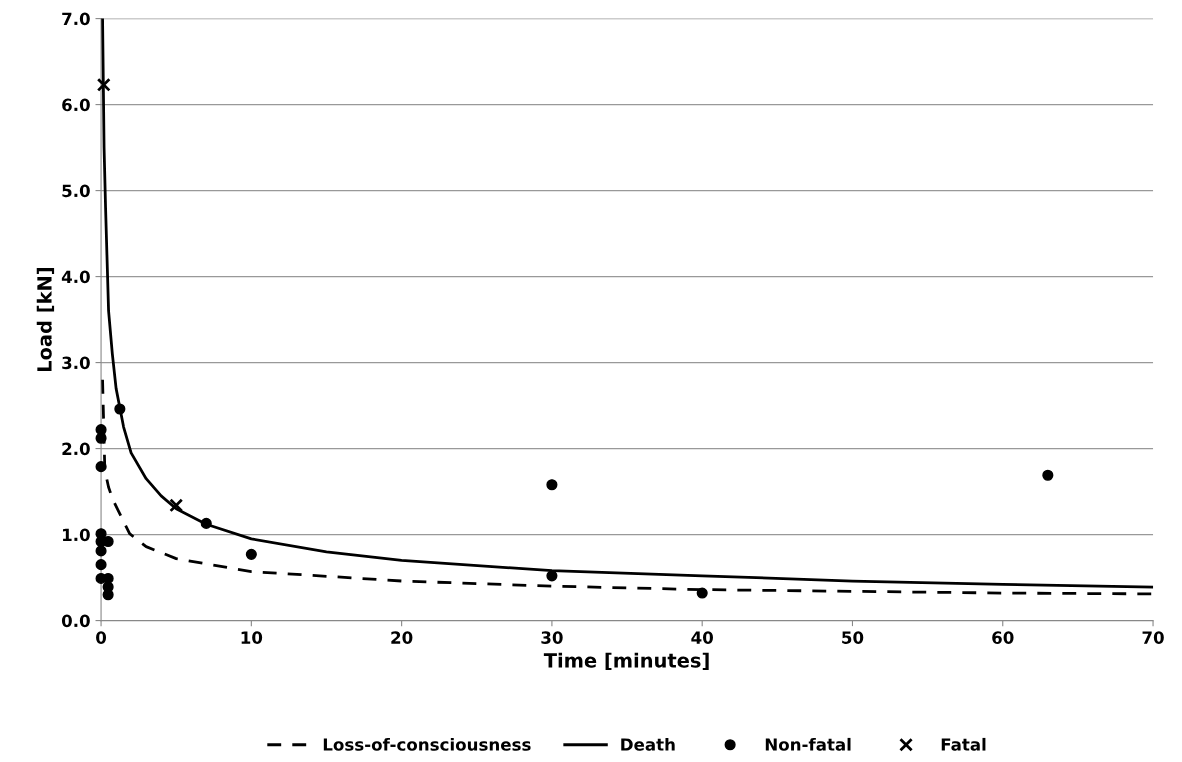  I want to click on legend-label: Fatal, so click(963, 744).